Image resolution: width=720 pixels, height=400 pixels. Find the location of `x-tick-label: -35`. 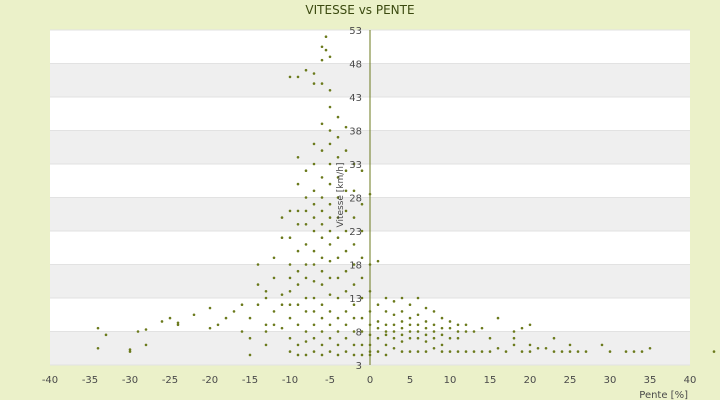

x-tick-label: -35 is located at coordinates (90, 380).